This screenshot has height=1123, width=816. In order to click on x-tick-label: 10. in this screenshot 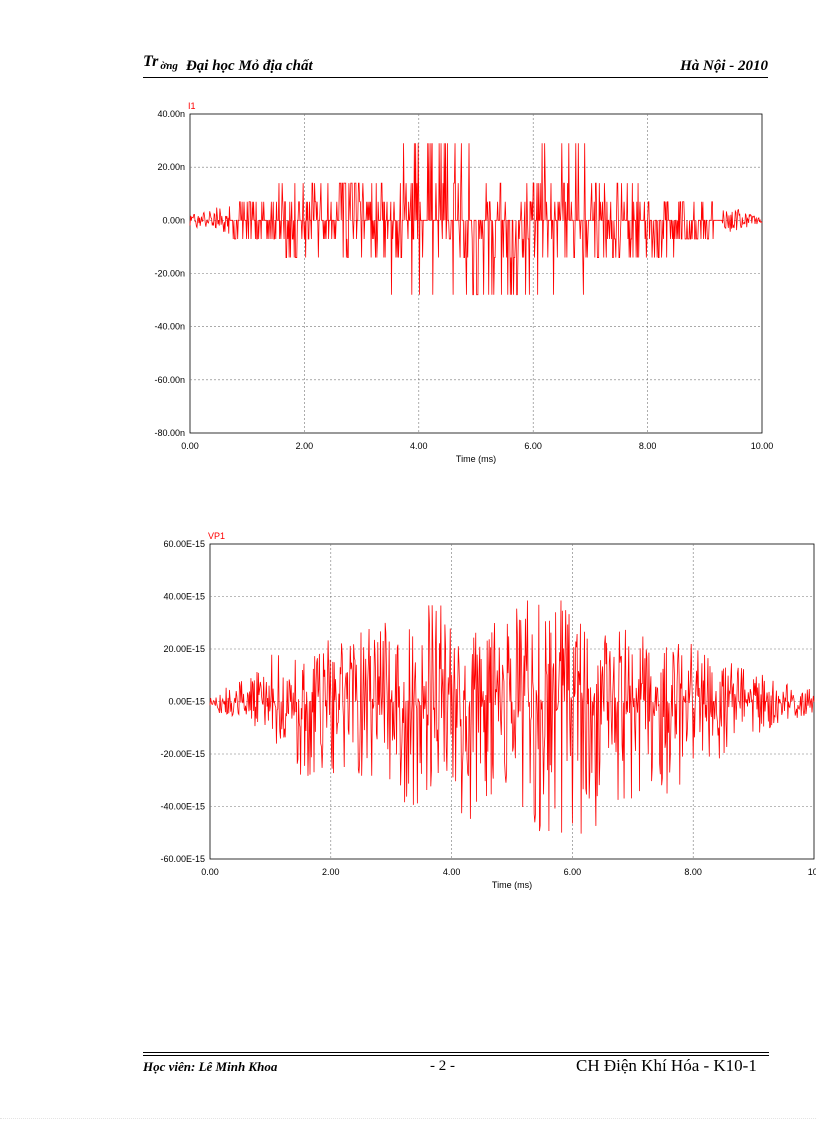, I will do `click(812, 872)`.